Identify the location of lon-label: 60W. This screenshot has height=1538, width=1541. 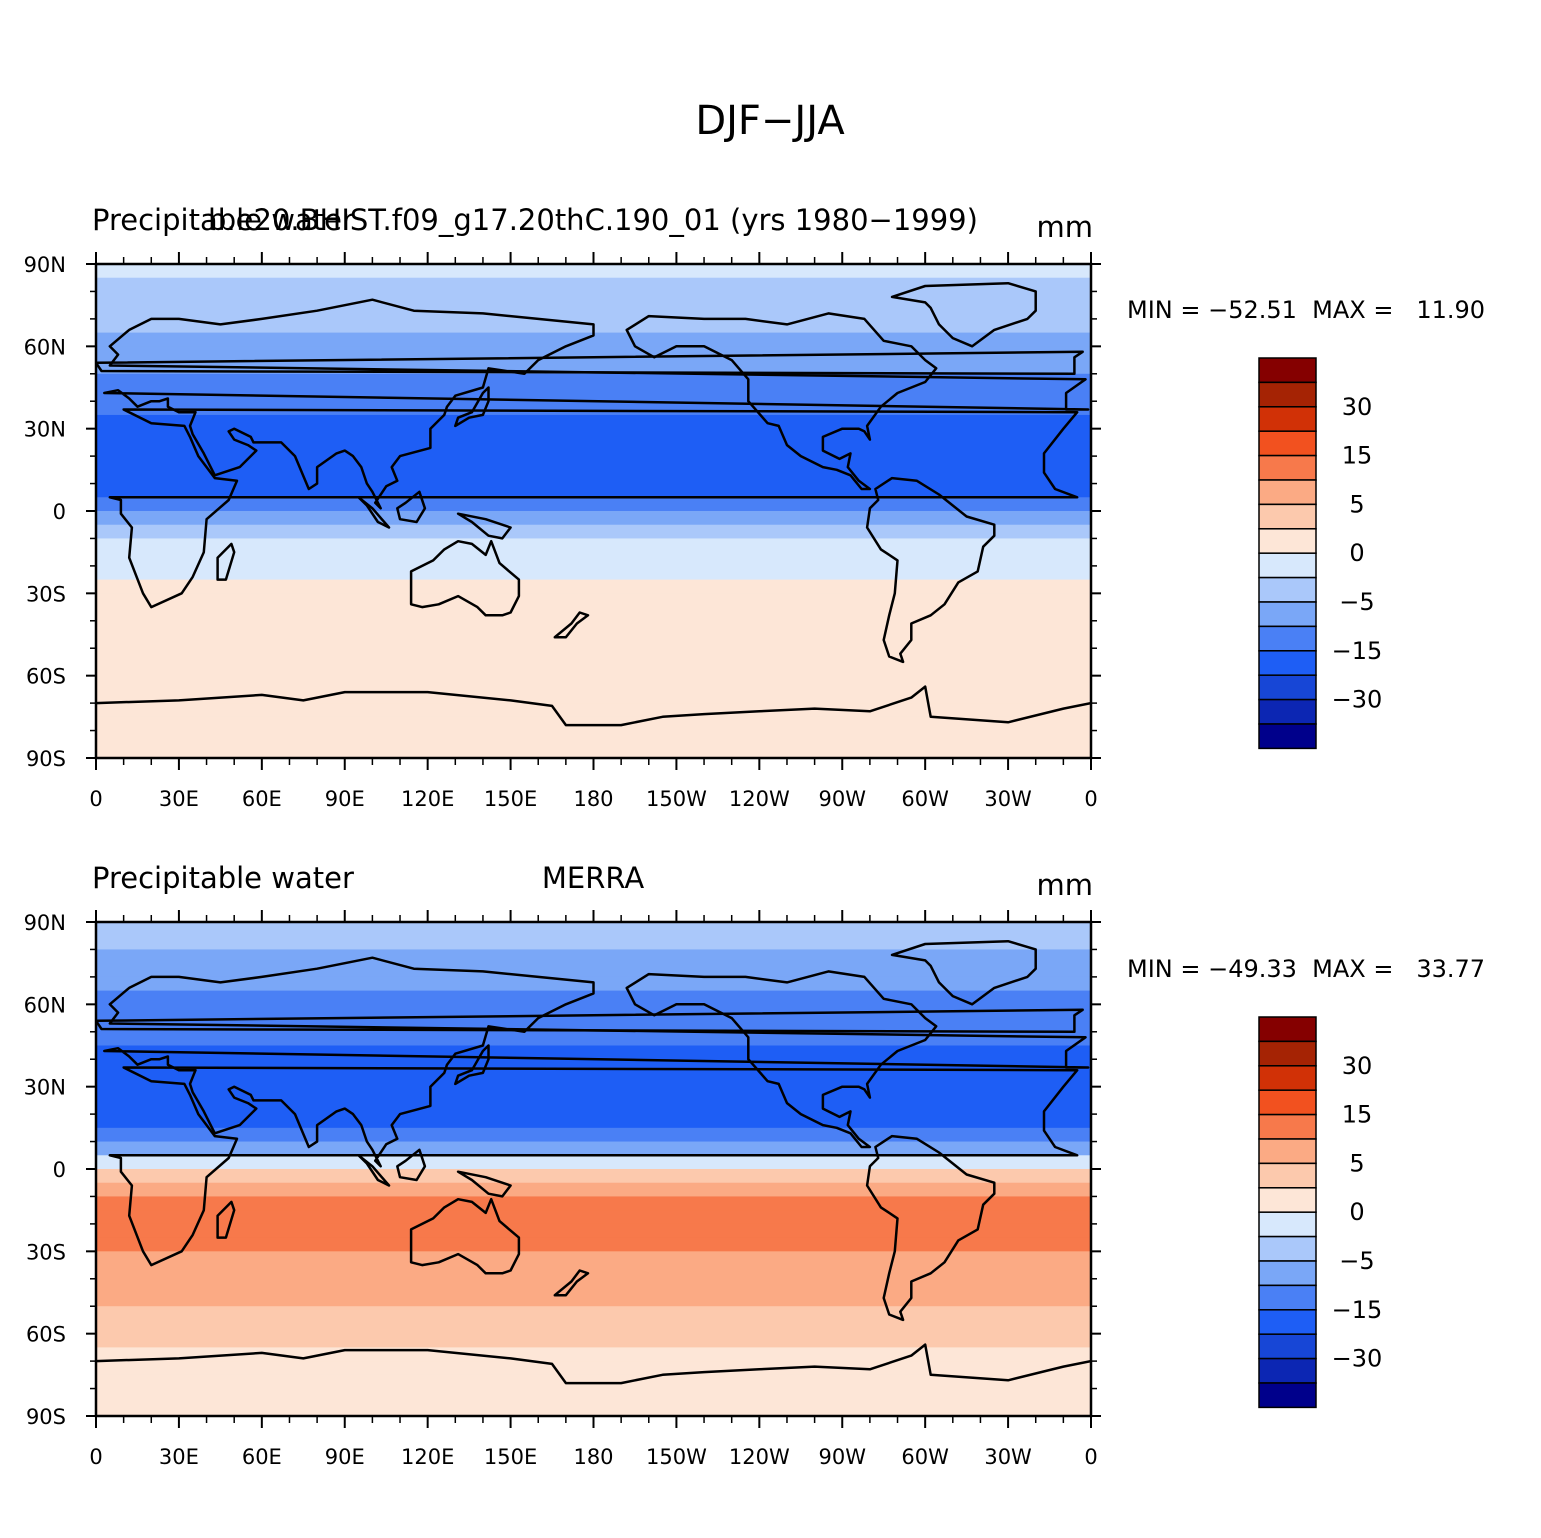
(925, 799).